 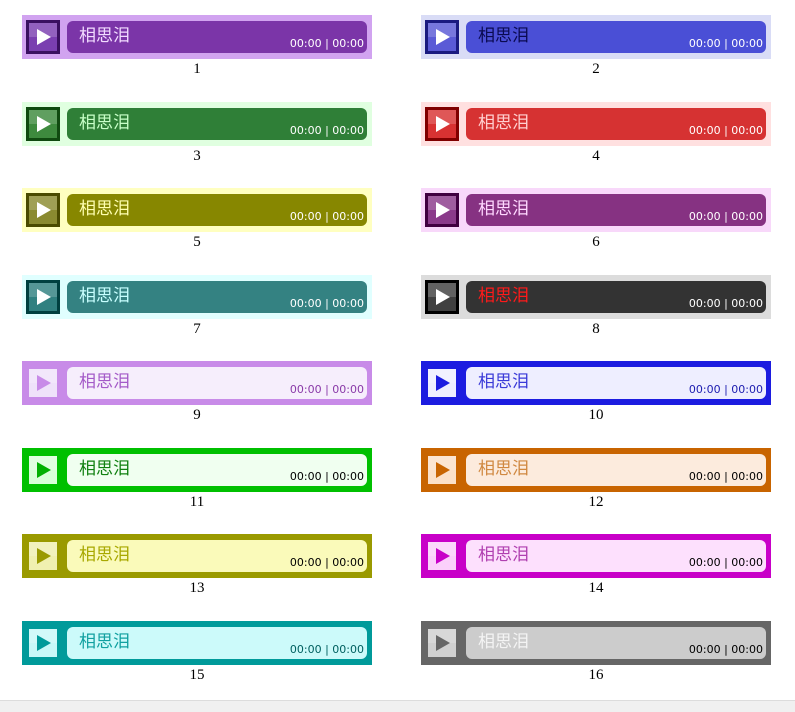 I want to click on player-number-label: 9, so click(x=197, y=415).